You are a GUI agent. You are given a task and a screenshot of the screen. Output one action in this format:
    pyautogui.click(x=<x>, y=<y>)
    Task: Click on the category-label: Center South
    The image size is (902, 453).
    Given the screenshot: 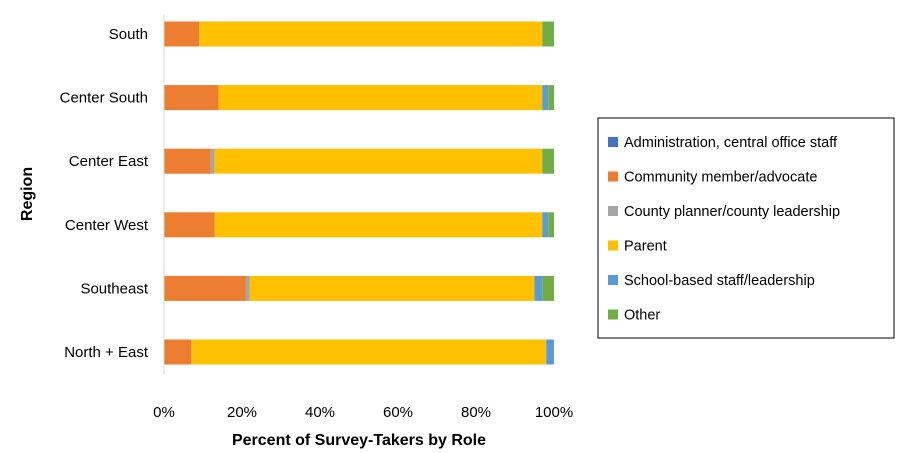 What is the action you would take?
    pyautogui.click(x=104, y=98)
    